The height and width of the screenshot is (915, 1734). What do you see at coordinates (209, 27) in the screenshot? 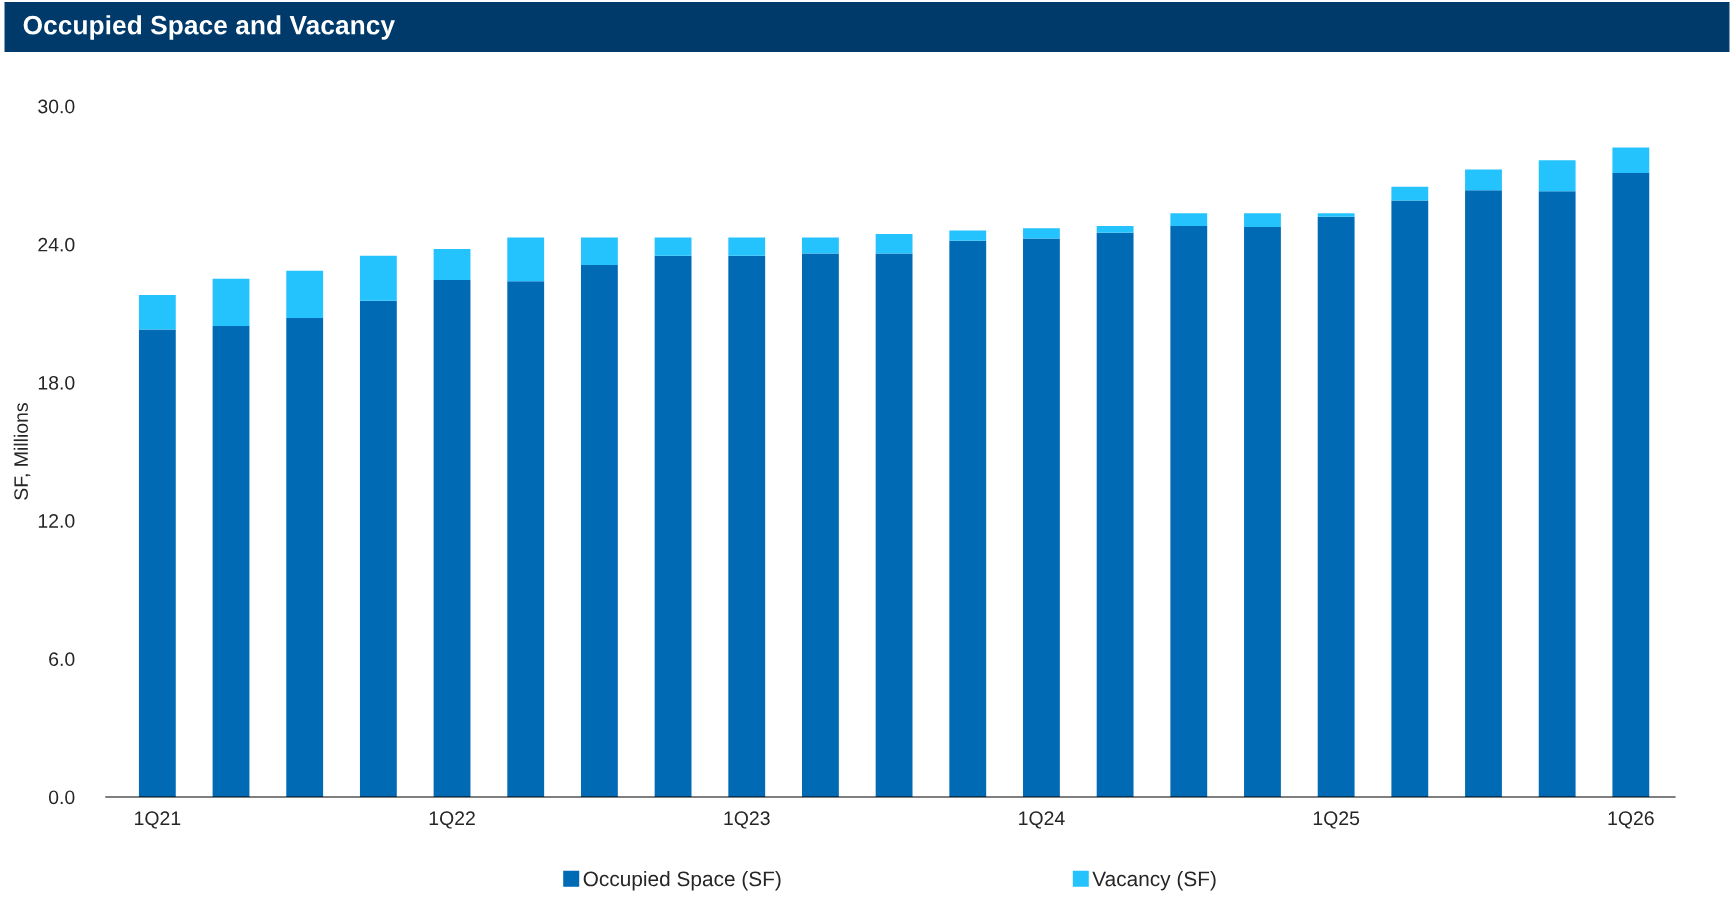
I see `chart-title: Occupied Space and Vacancy` at bounding box center [209, 27].